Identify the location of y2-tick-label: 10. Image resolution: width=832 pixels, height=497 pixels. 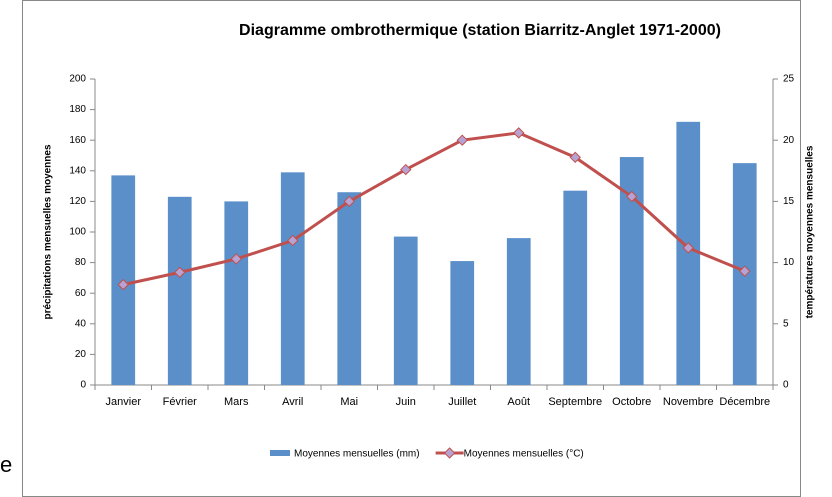
(789, 262).